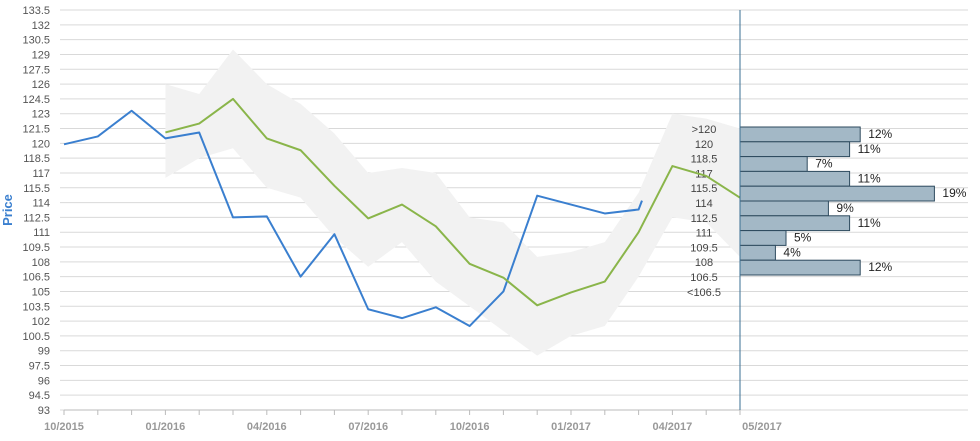 This screenshot has width=980, height=441. Describe the element at coordinates (704, 160) in the screenshot. I see `histogram-bin-label: 118.5` at that location.